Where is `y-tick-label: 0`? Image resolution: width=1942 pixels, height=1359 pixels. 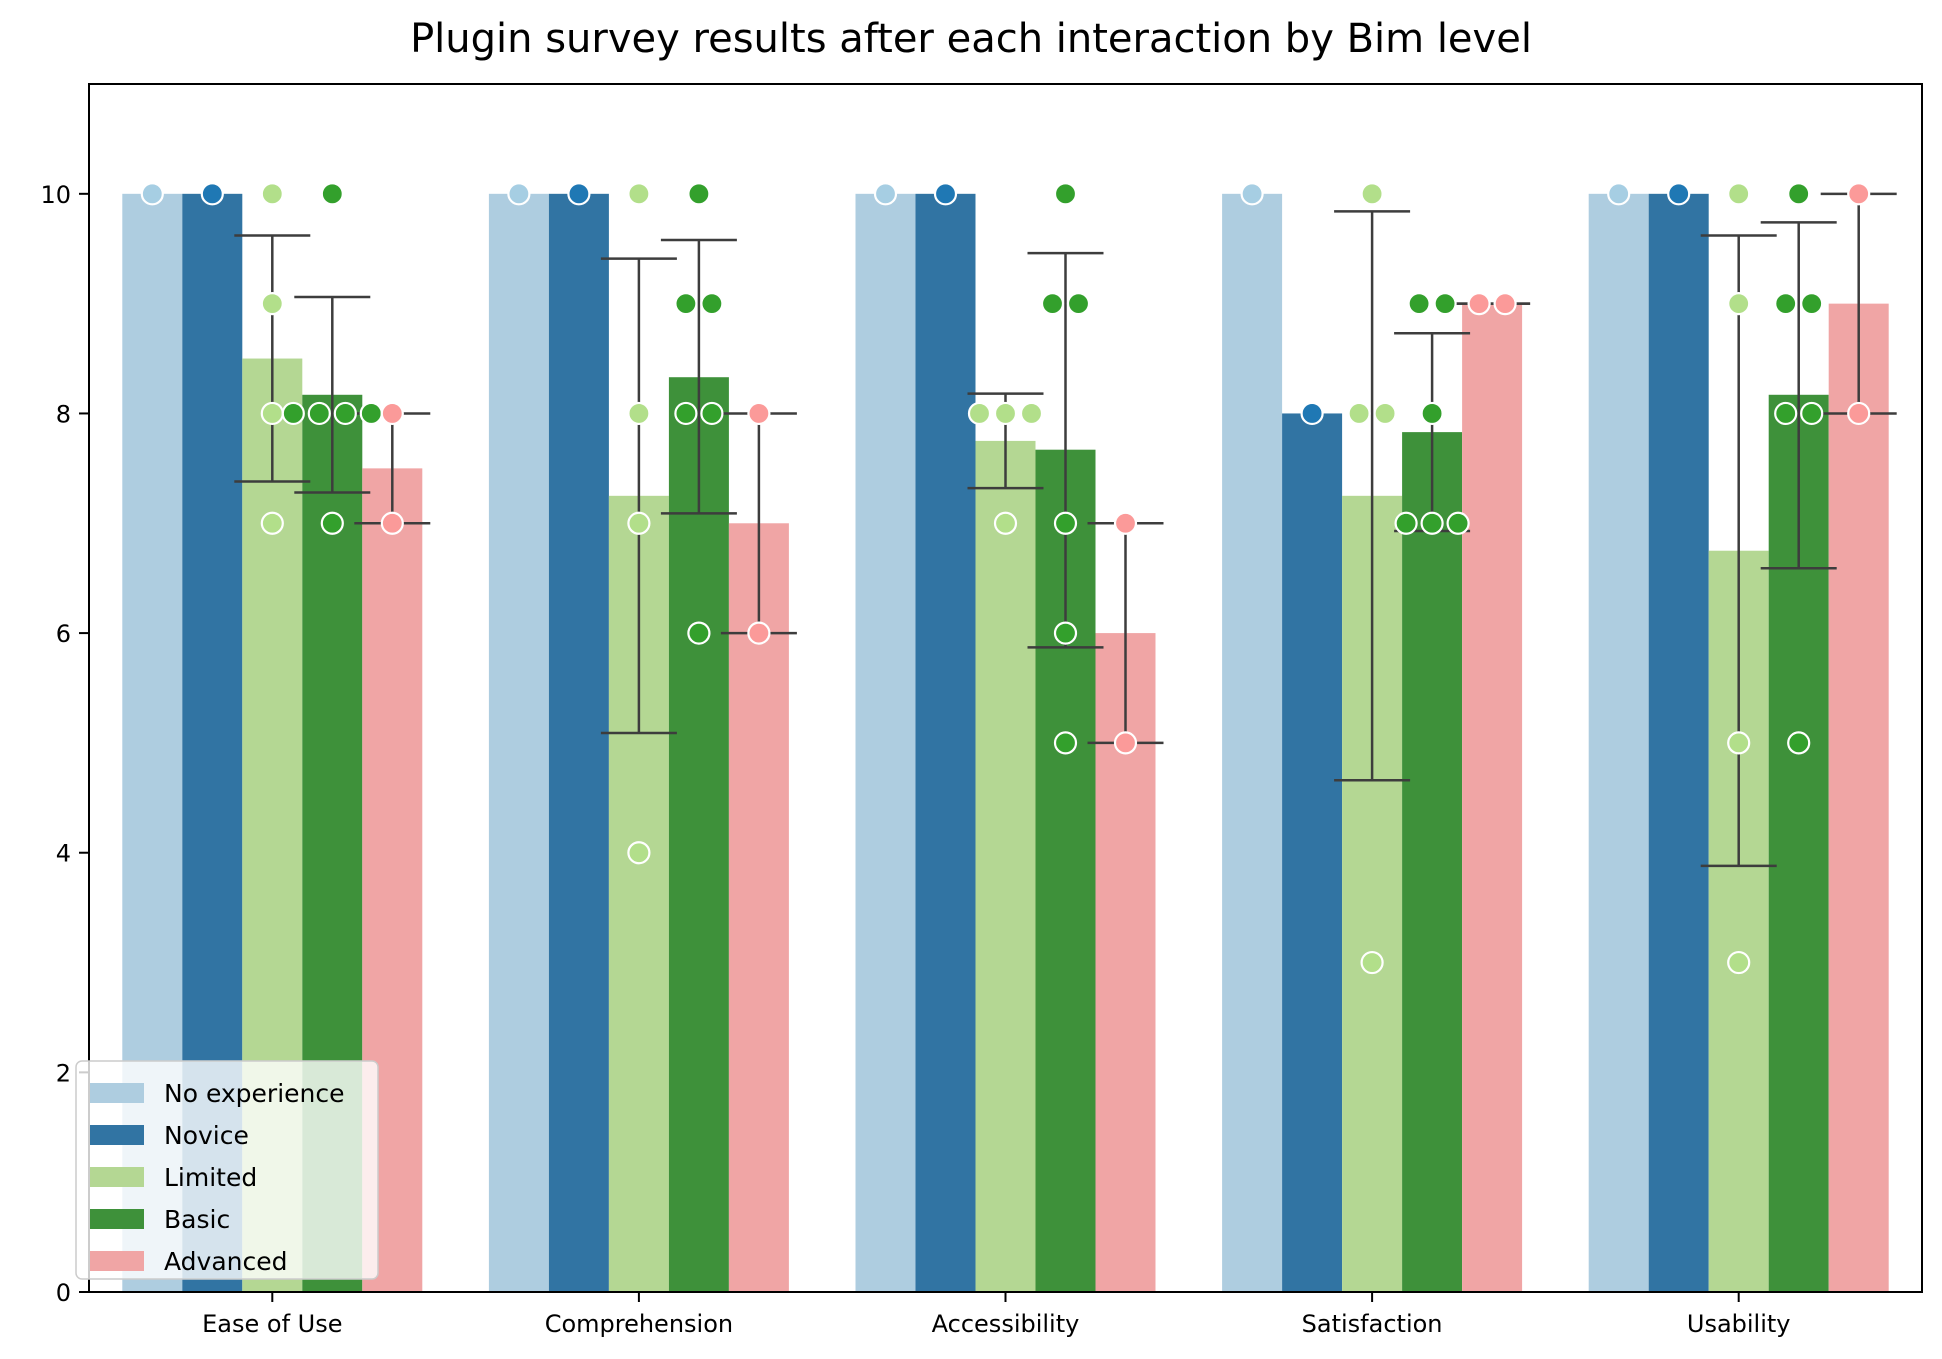 y-tick-label: 0 is located at coordinates (63, 1293).